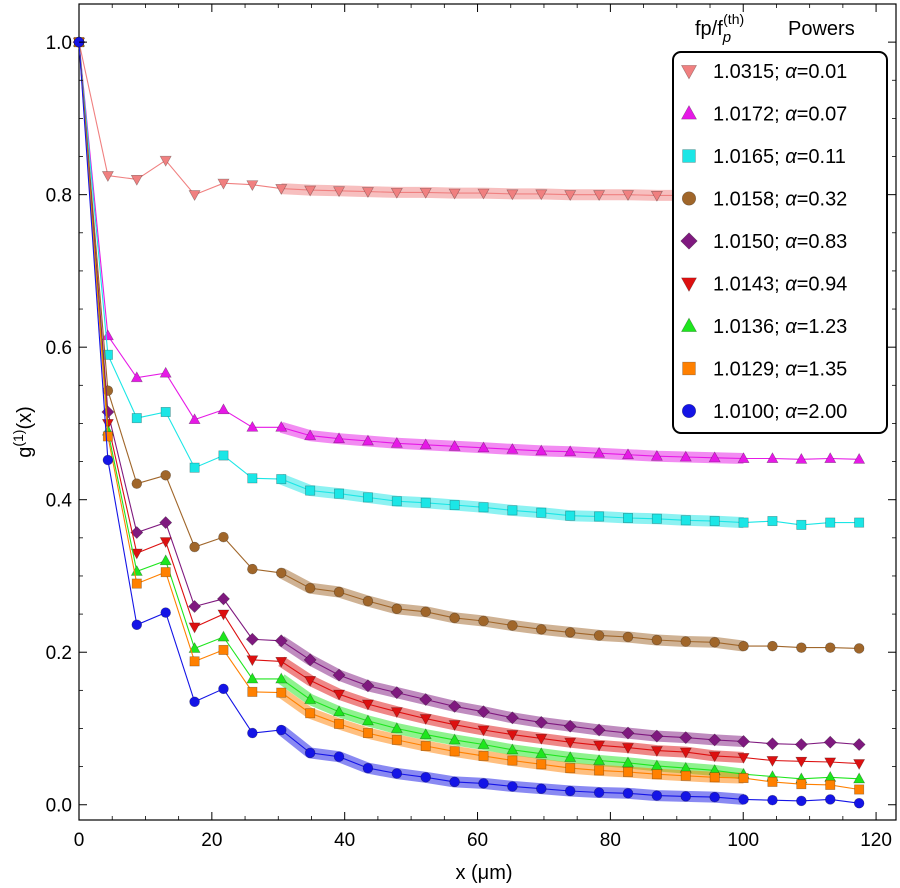 The height and width of the screenshot is (888, 900). I want to click on legend-label-3: 1.0158; α=0.32, so click(780, 200).